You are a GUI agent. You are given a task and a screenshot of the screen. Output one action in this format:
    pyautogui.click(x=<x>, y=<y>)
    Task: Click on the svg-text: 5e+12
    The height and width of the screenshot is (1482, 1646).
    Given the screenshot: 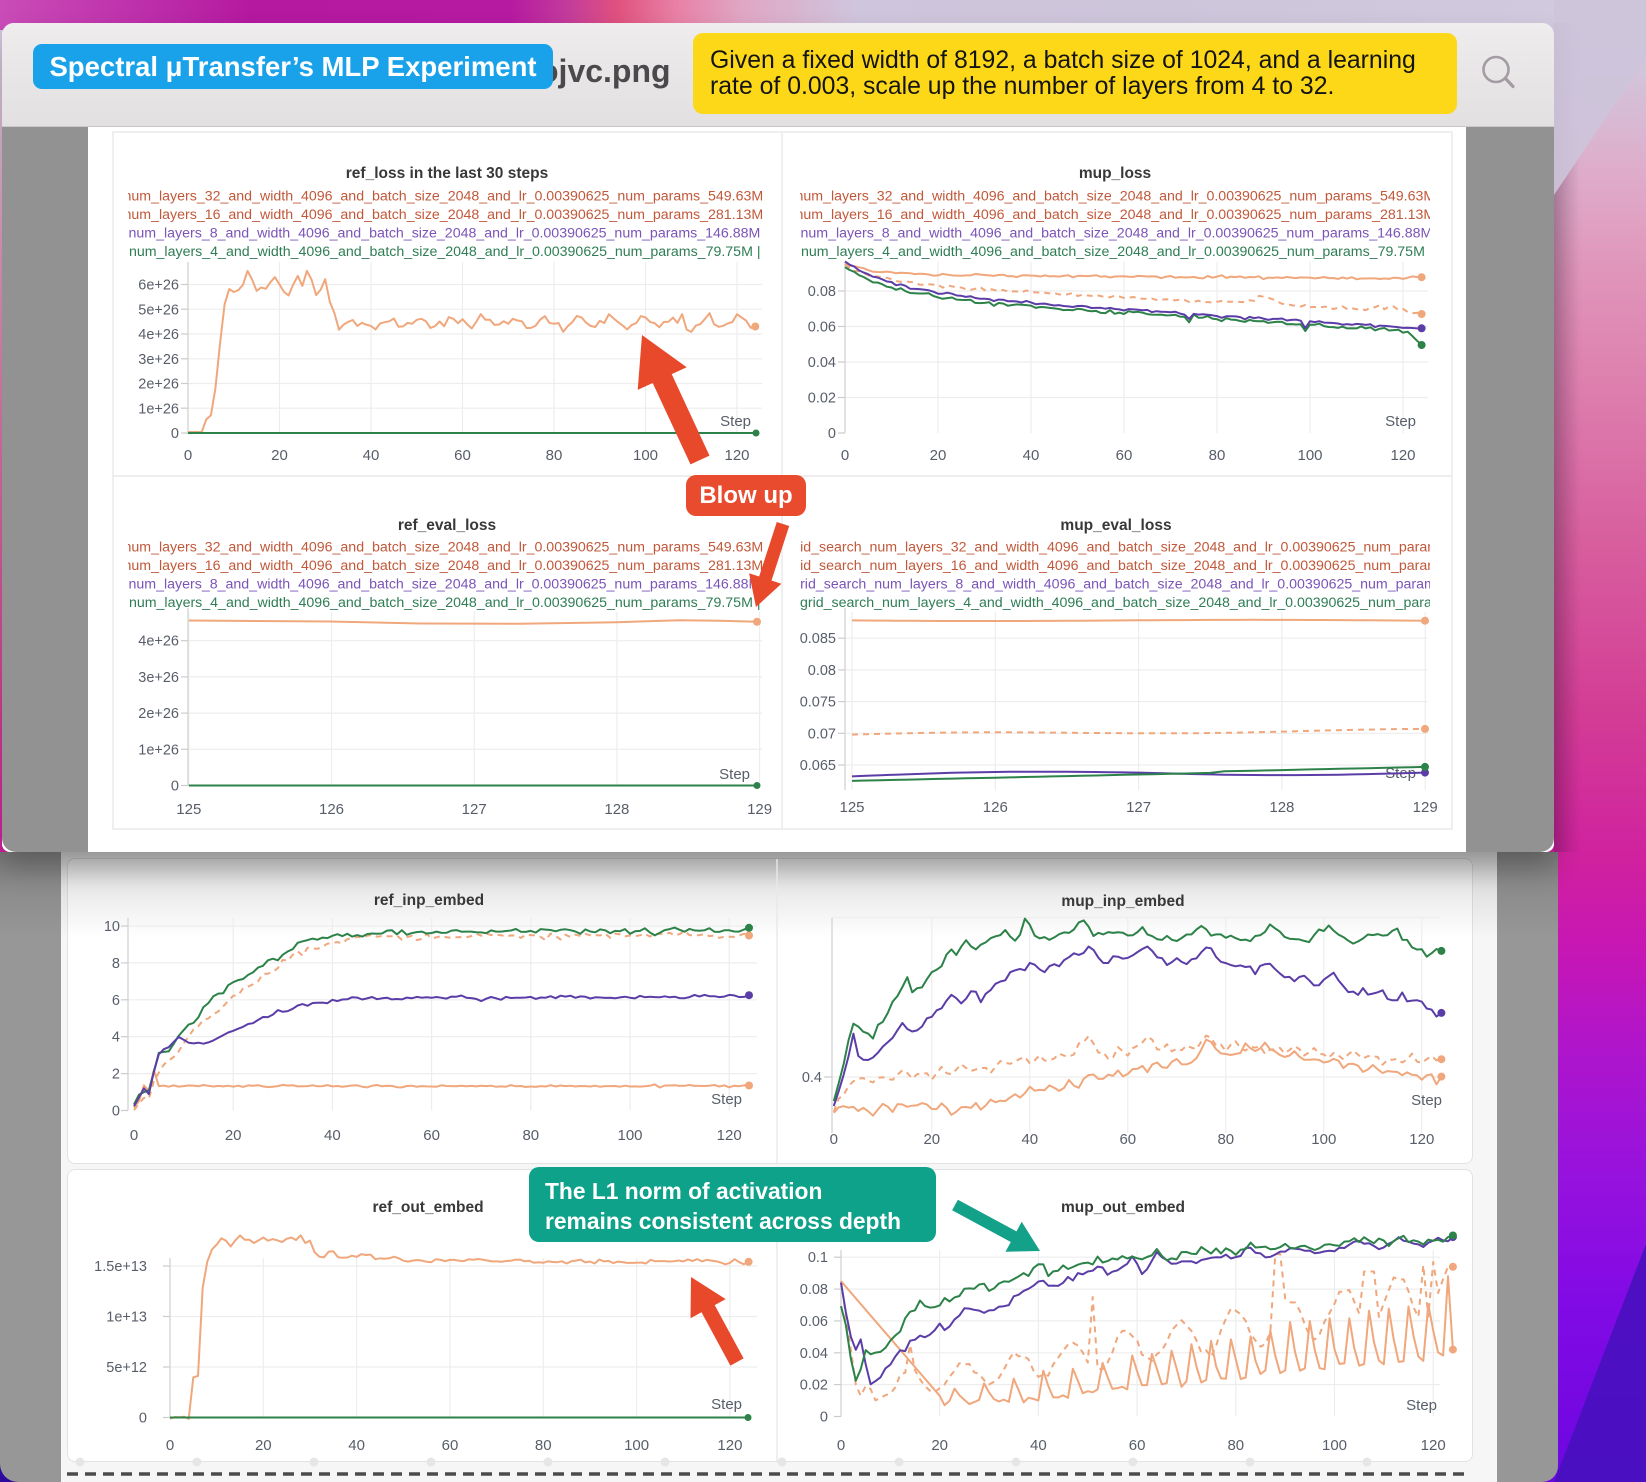 What is the action you would take?
    pyautogui.click(x=126, y=1368)
    